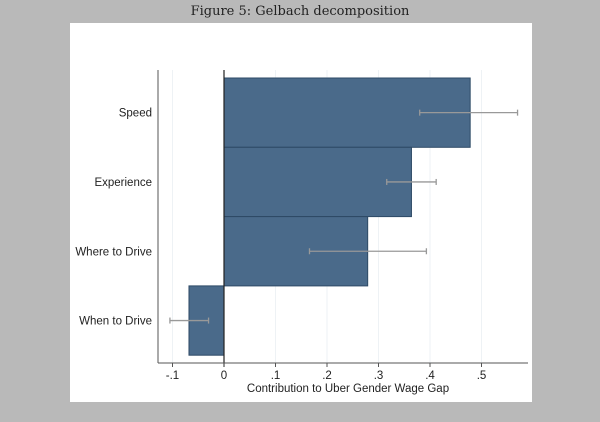 The height and width of the screenshot is (422, 600). What do you see at coordinates (113, 252) in the screenshot?
I see `category-label: Where to Drive` at bounding box center [113, 252].